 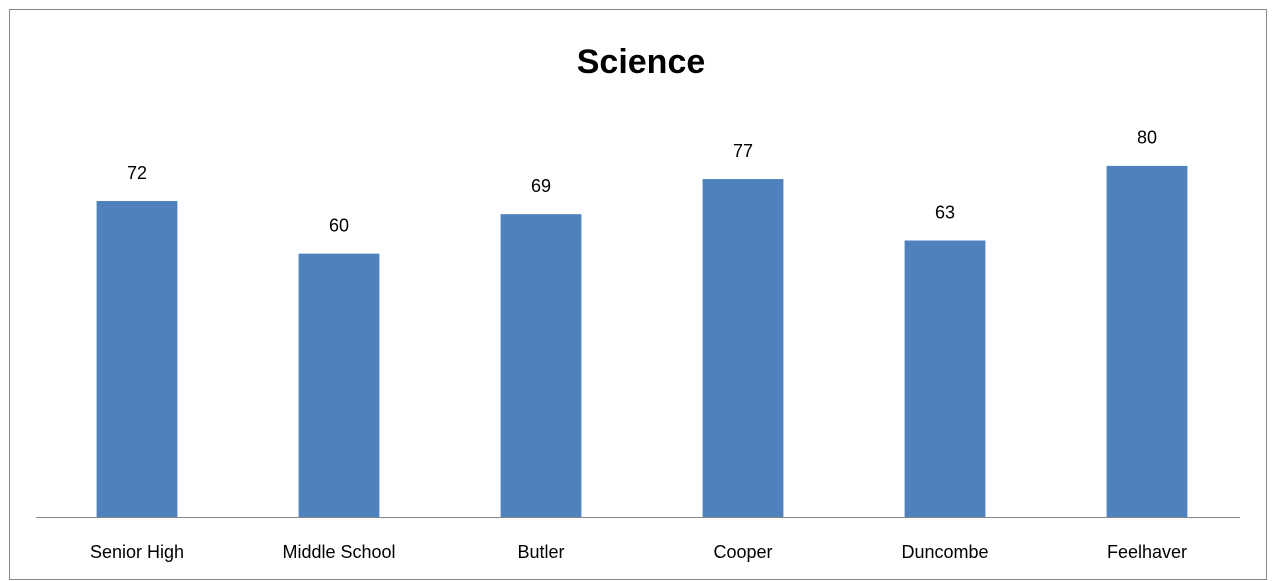 I want to click on x-tick-label: Feelhaver, so click(x=1147, y=552).